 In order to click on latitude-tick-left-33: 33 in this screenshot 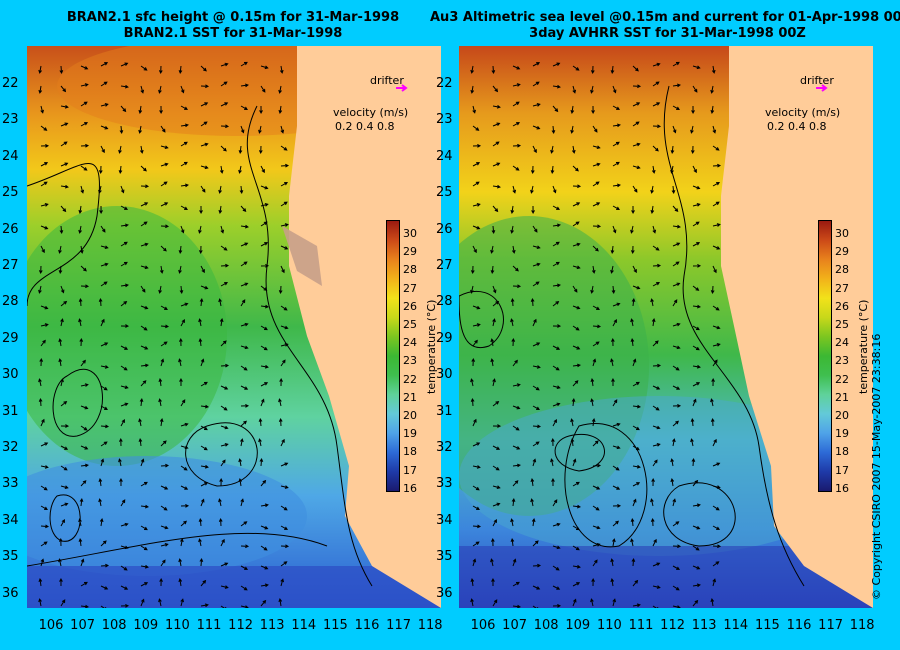, I will do `click(10, 484)`.